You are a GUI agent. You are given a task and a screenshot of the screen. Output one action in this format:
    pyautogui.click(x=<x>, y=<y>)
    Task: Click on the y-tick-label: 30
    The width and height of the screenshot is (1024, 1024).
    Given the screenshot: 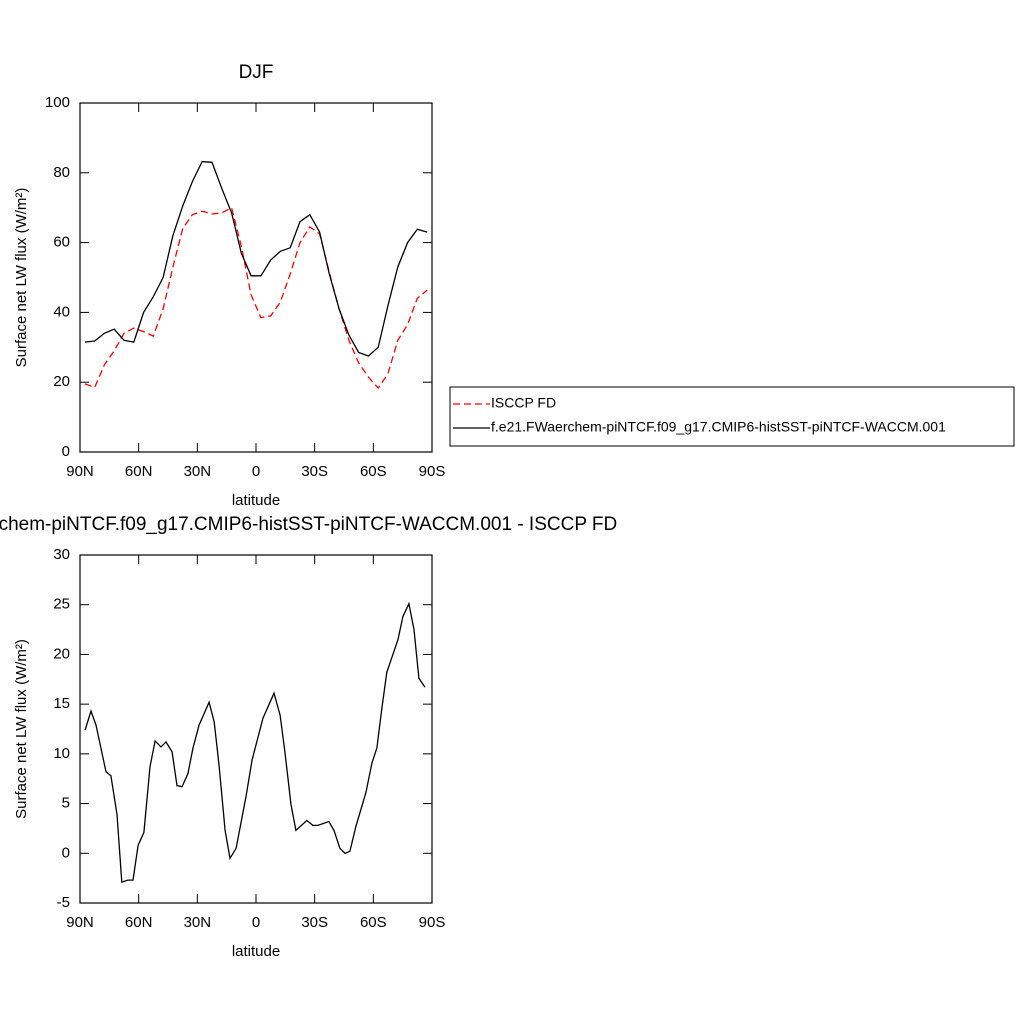 What is the action you would take?
    pyautogui.click(x=61, y=554)
    